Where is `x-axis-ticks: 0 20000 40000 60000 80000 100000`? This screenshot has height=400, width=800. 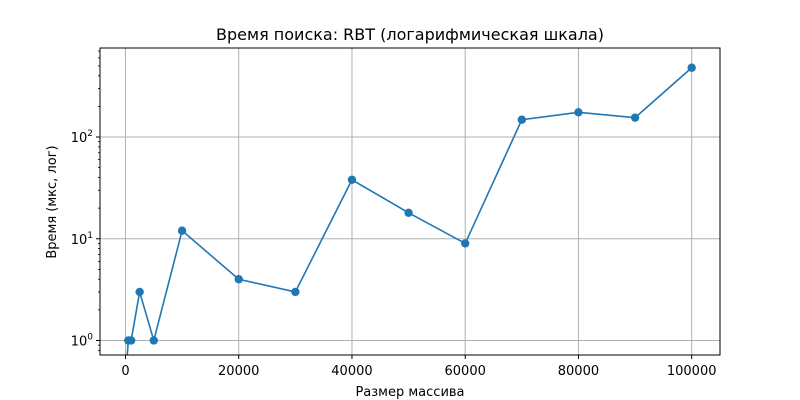 x-axis-ticks: 0 20000 40000 60000 80000 100000 is located at coordinates (419, 367).